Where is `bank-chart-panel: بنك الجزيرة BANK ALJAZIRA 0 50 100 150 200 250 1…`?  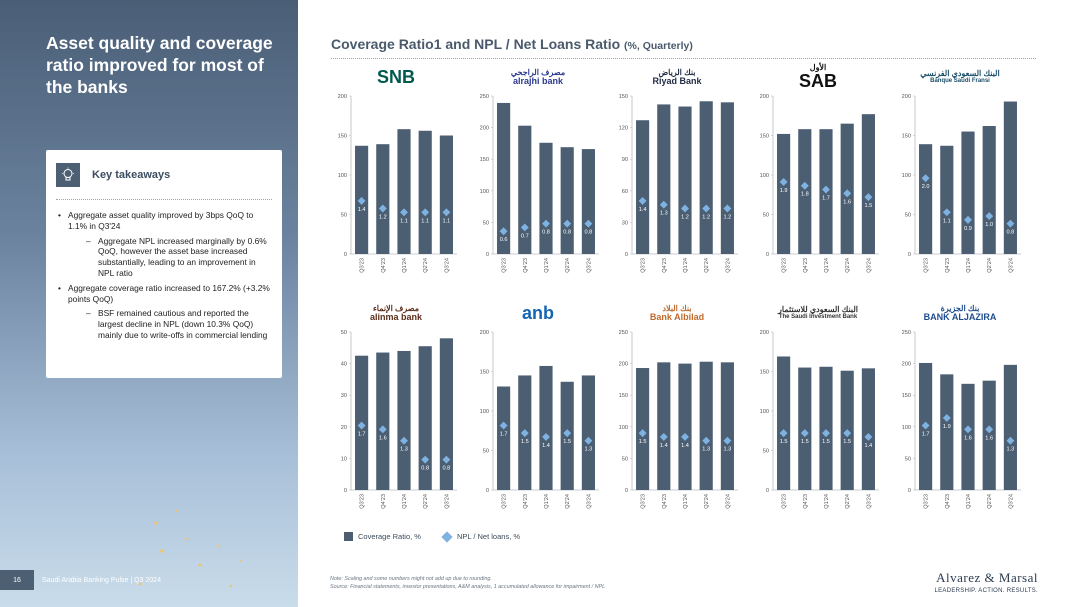
bank-chart-panel: بنك الجزيرة BANK ALJAZIRA 0 50 100 150 200 250 1… is located at coordinates (960, 413).